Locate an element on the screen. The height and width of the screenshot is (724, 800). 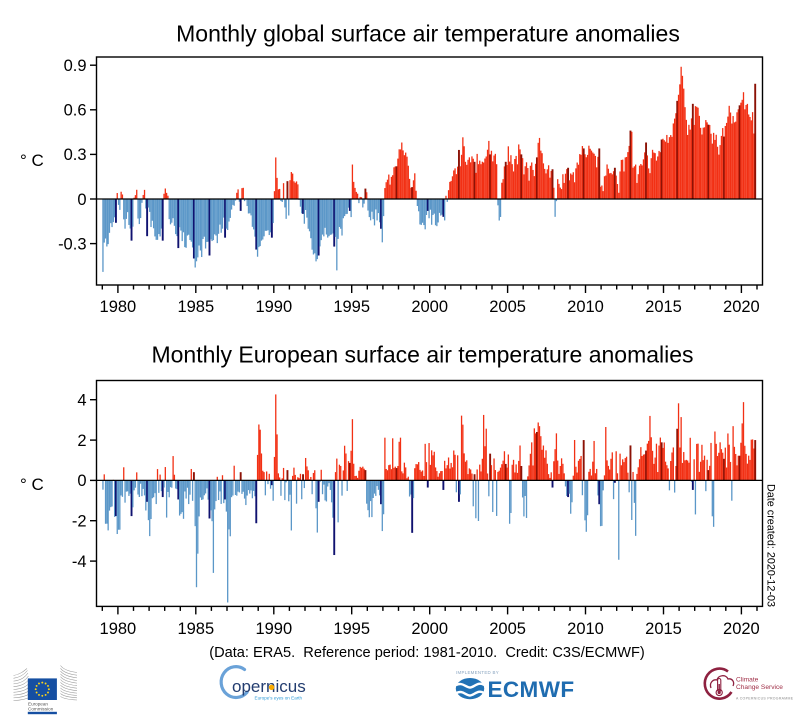
svg-text: A COPERNICUS PROGRAMME is located at coordinates (765, 699).